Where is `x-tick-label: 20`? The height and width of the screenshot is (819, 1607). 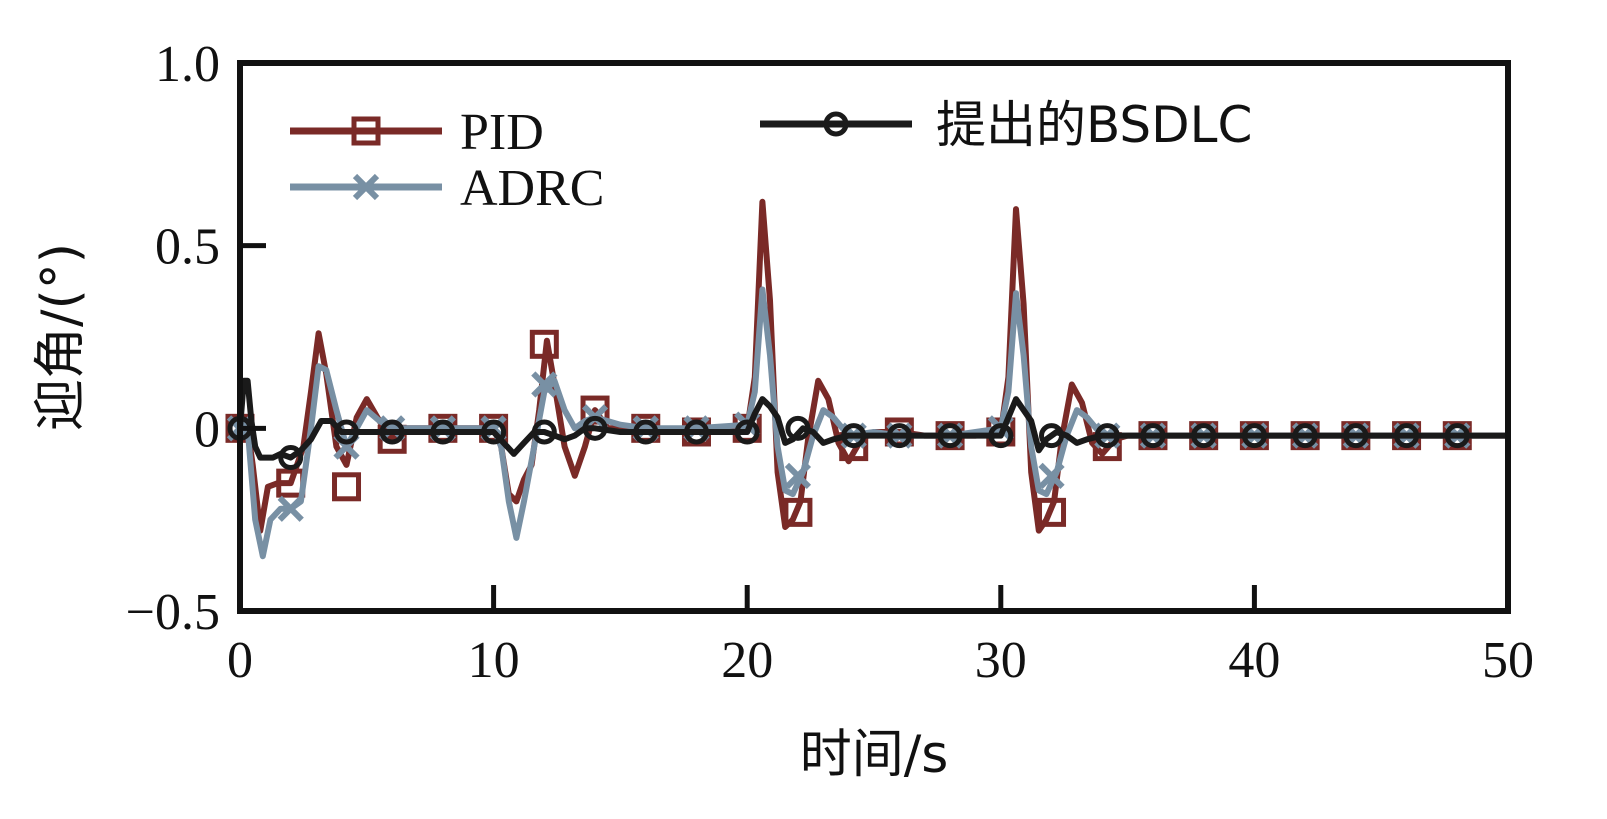
x-tick-label: 20 is located at coordinates (747, 660).